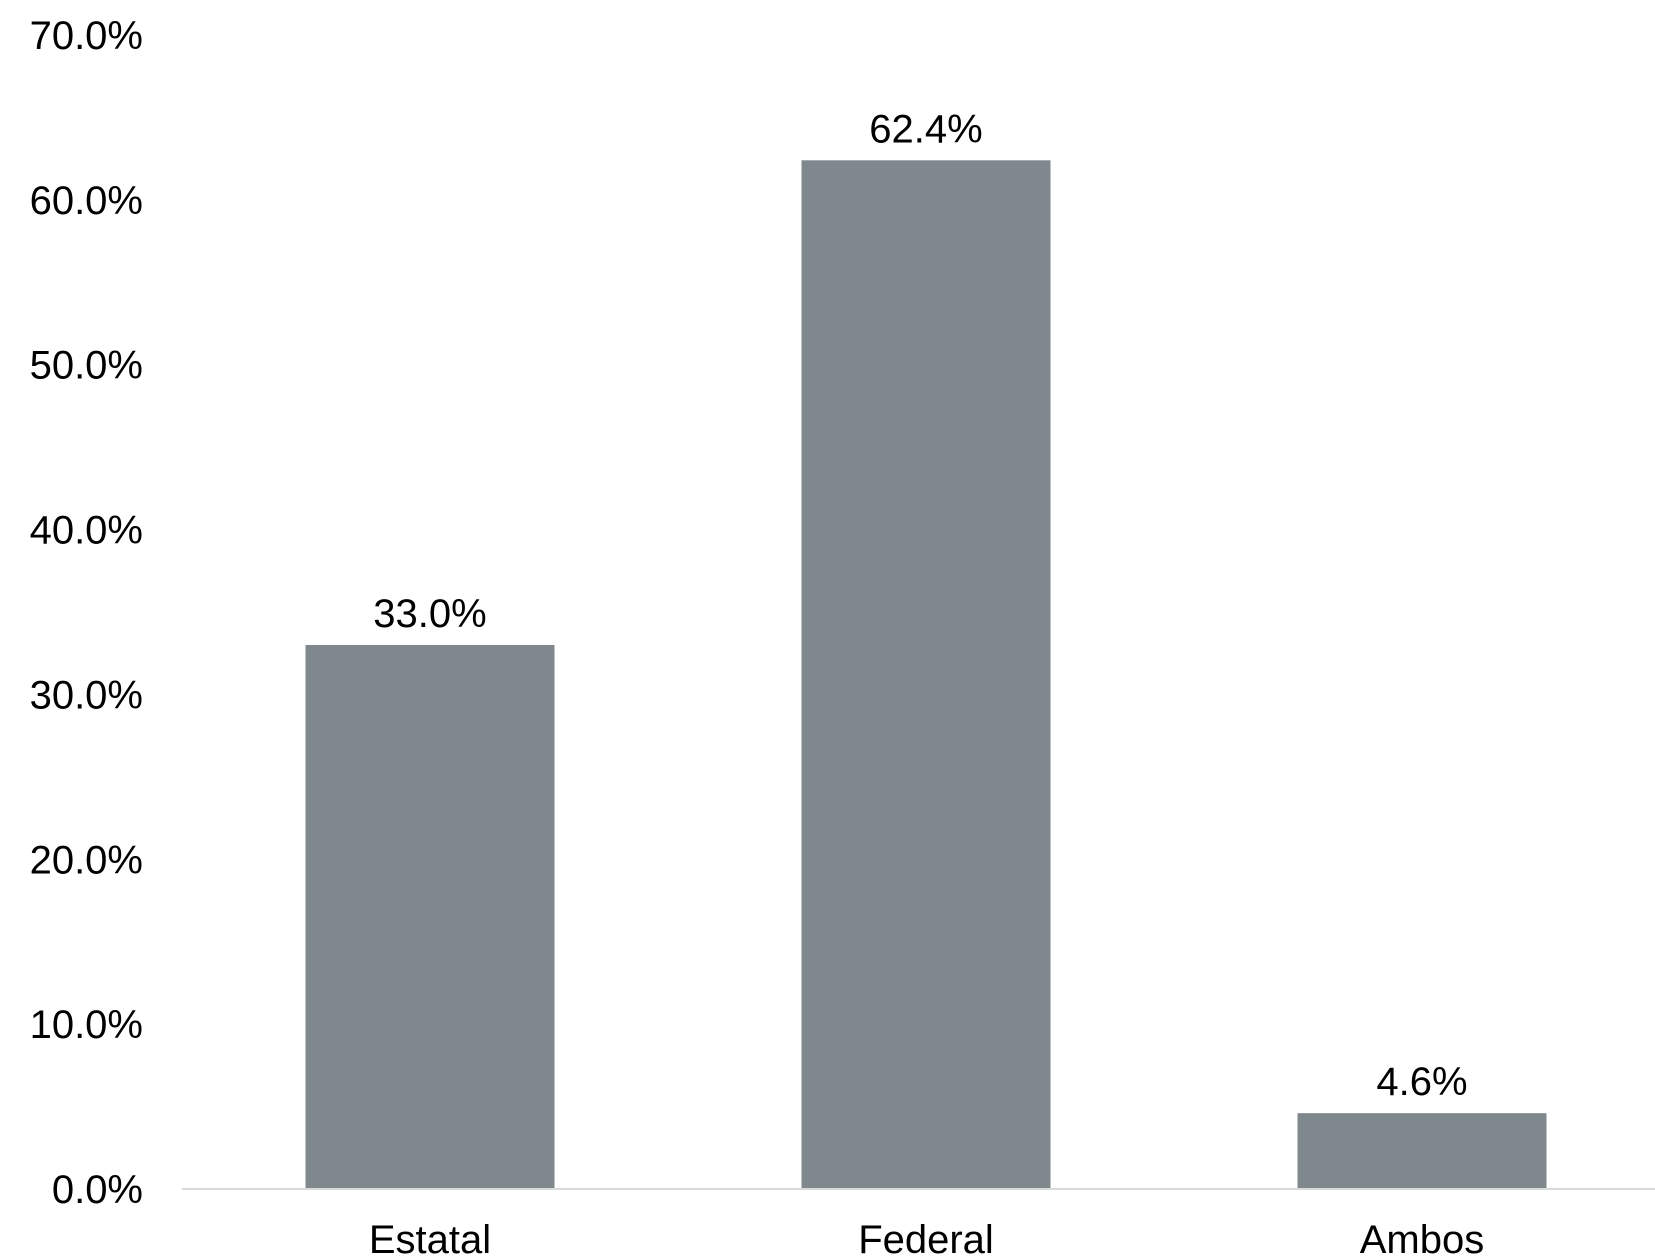 This screenshot has height=1259, width=1655. I want to click on data-label-federal: 62.4%, so click(925, 129).